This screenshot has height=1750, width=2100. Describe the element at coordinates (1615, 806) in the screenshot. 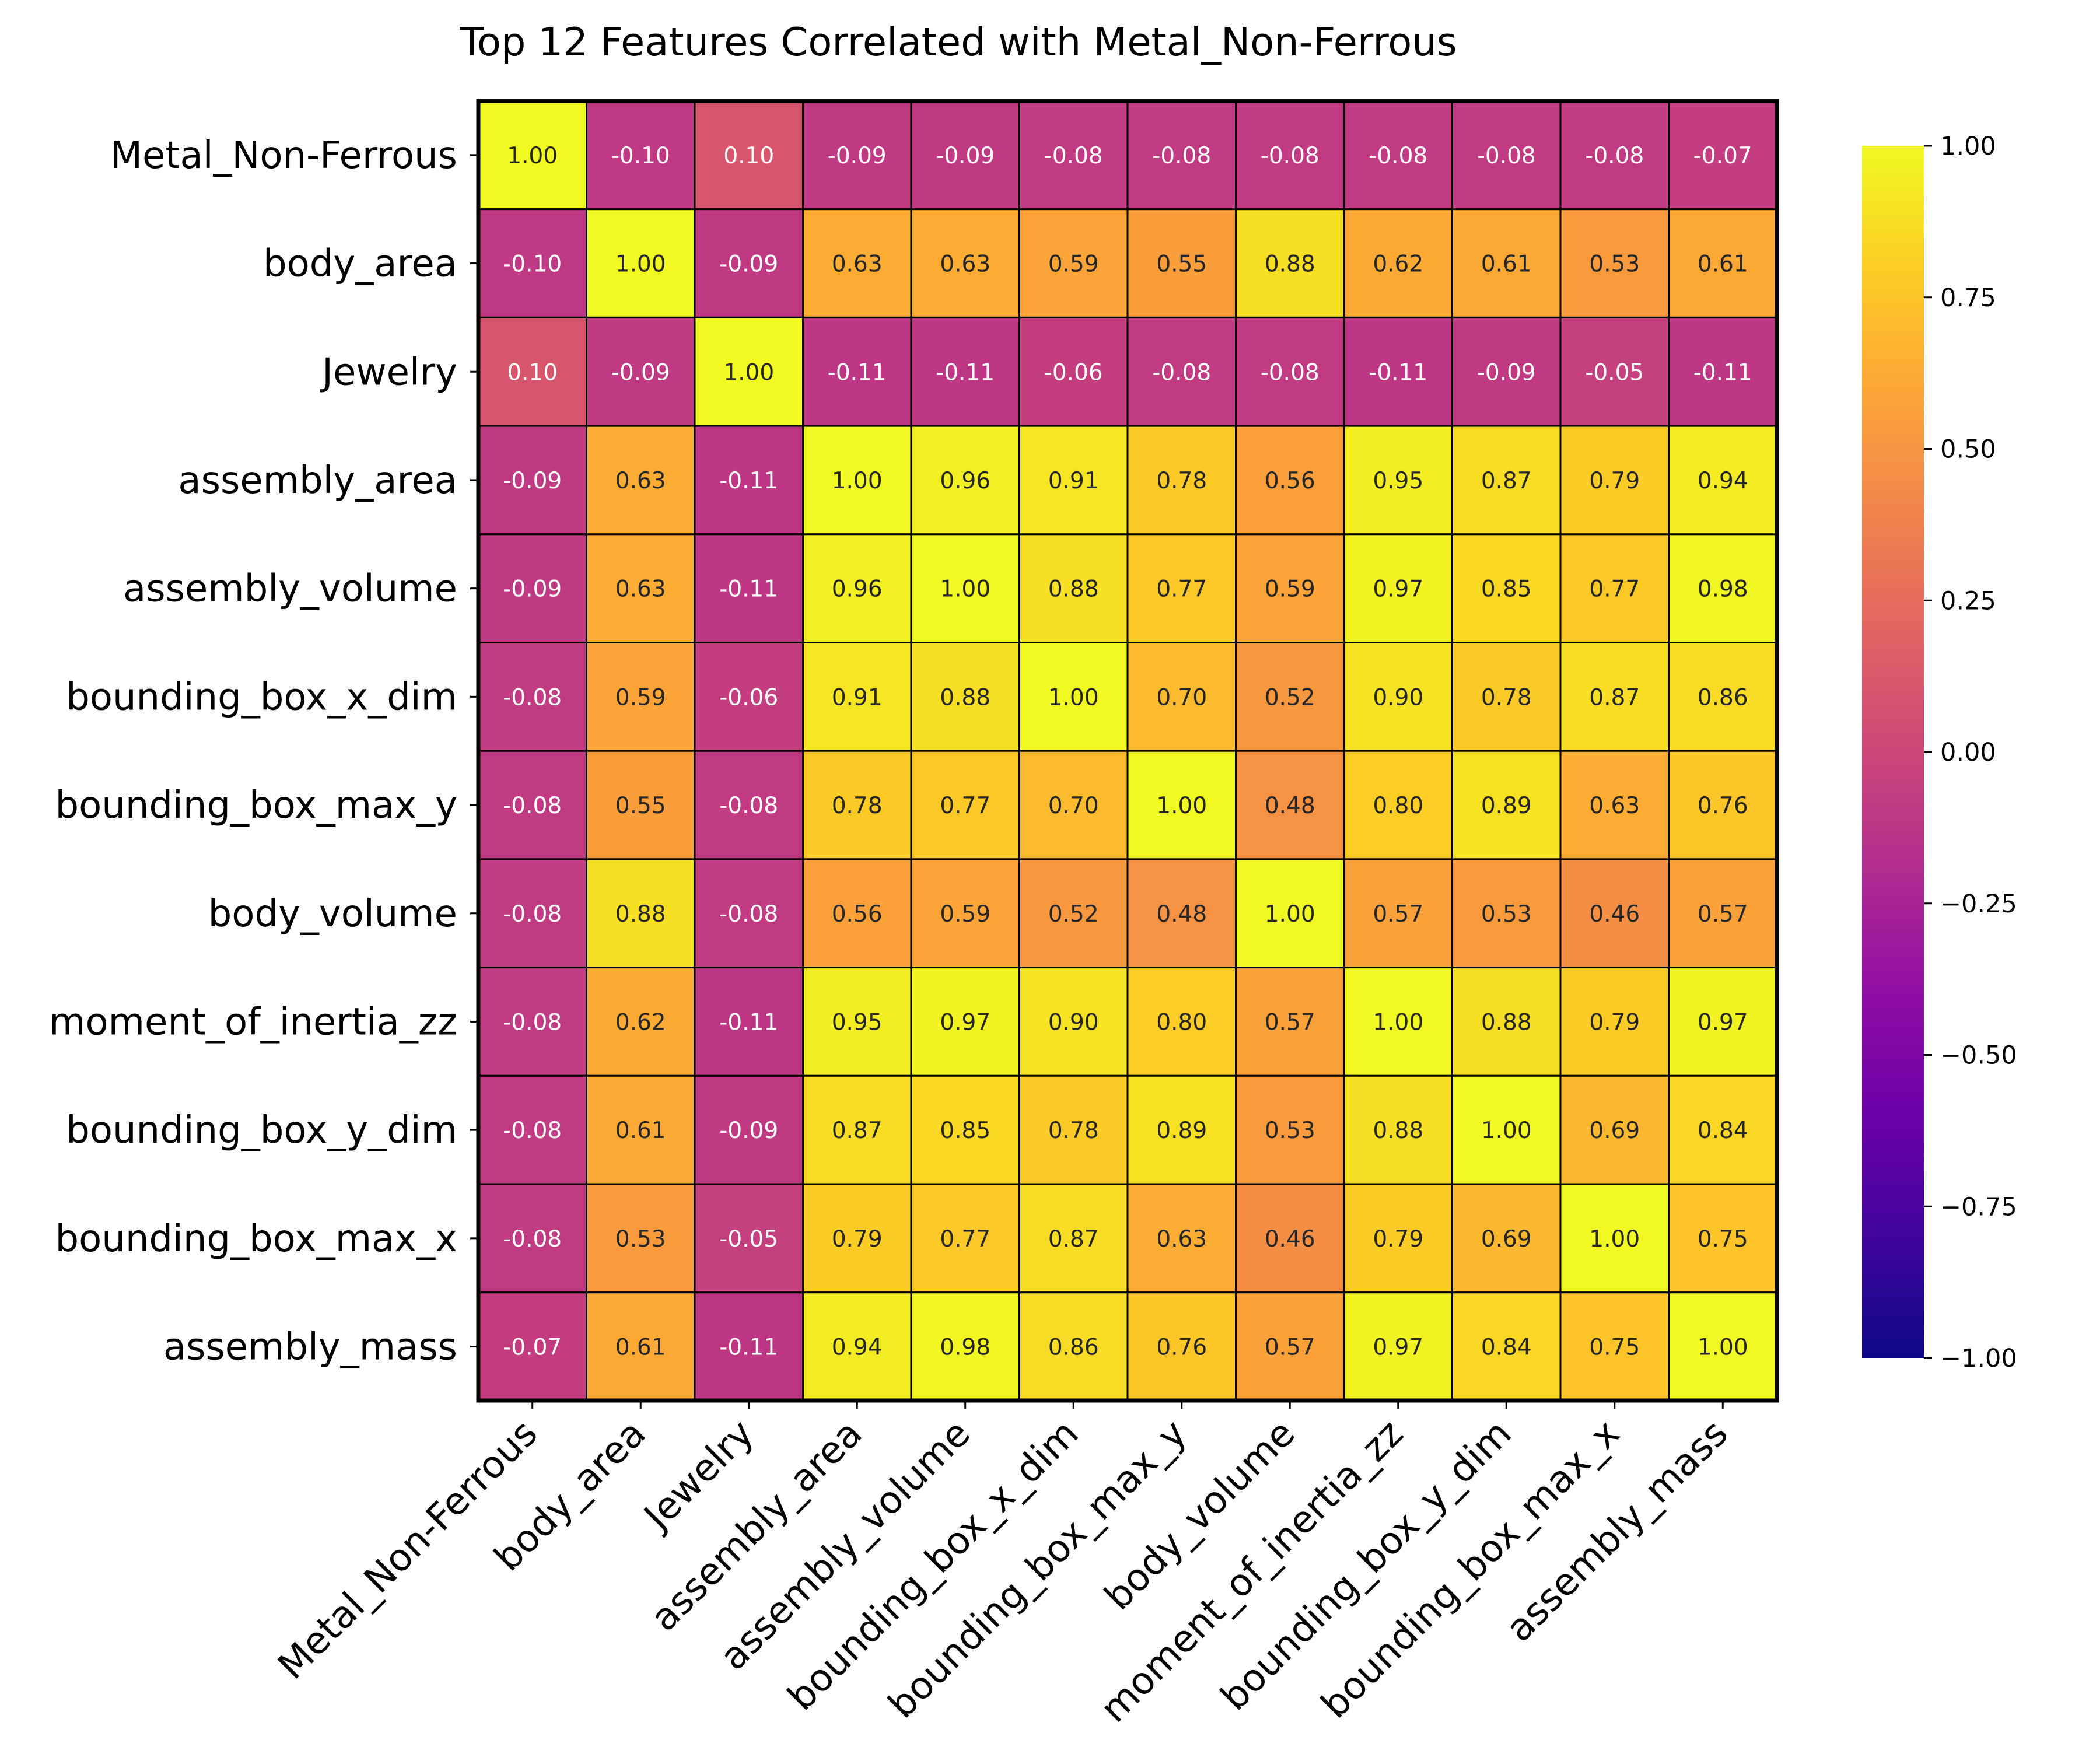

I see `cell-value-label: 0.63` at that location.